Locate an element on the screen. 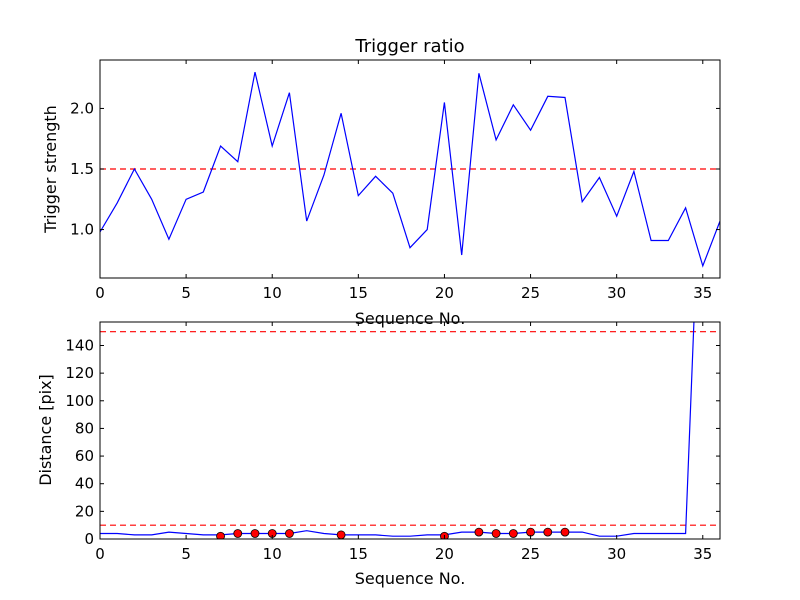 Image resolution: width=800 pixels, height=600 pixels. bottom-x-tick-label: 20 is located at coordinates (444, 554).